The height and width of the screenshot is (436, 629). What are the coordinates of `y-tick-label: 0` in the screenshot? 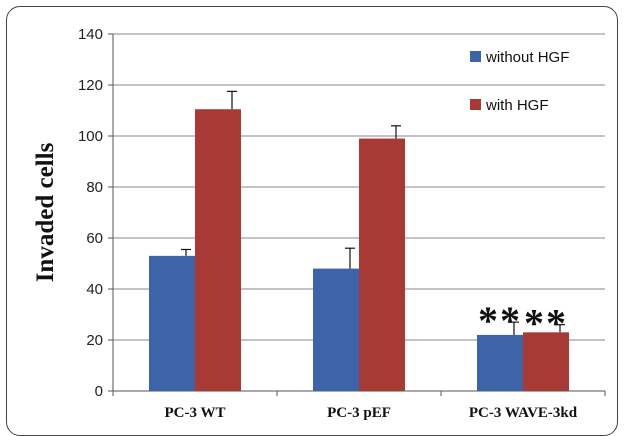 It's located at (99, 391).